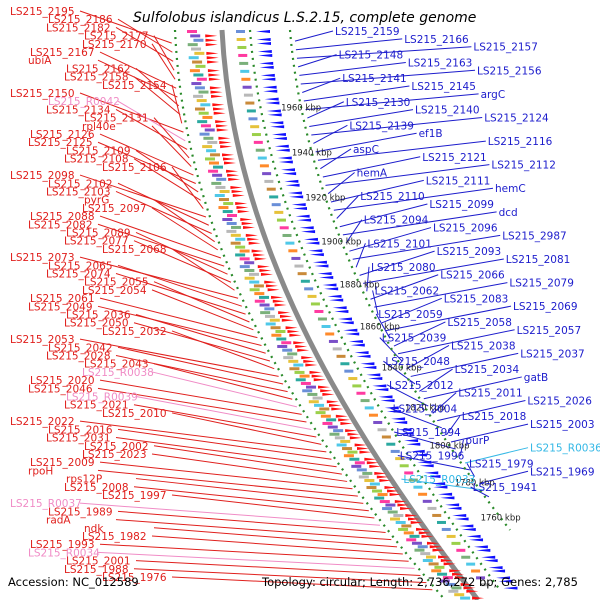 Image resolution: width=600 pixels, height=600 pixels. What do you see at coordinates (98, 233) in the screenshot?
I see `gene-label-left: LS215_2089` at bounding box center [98, 233].